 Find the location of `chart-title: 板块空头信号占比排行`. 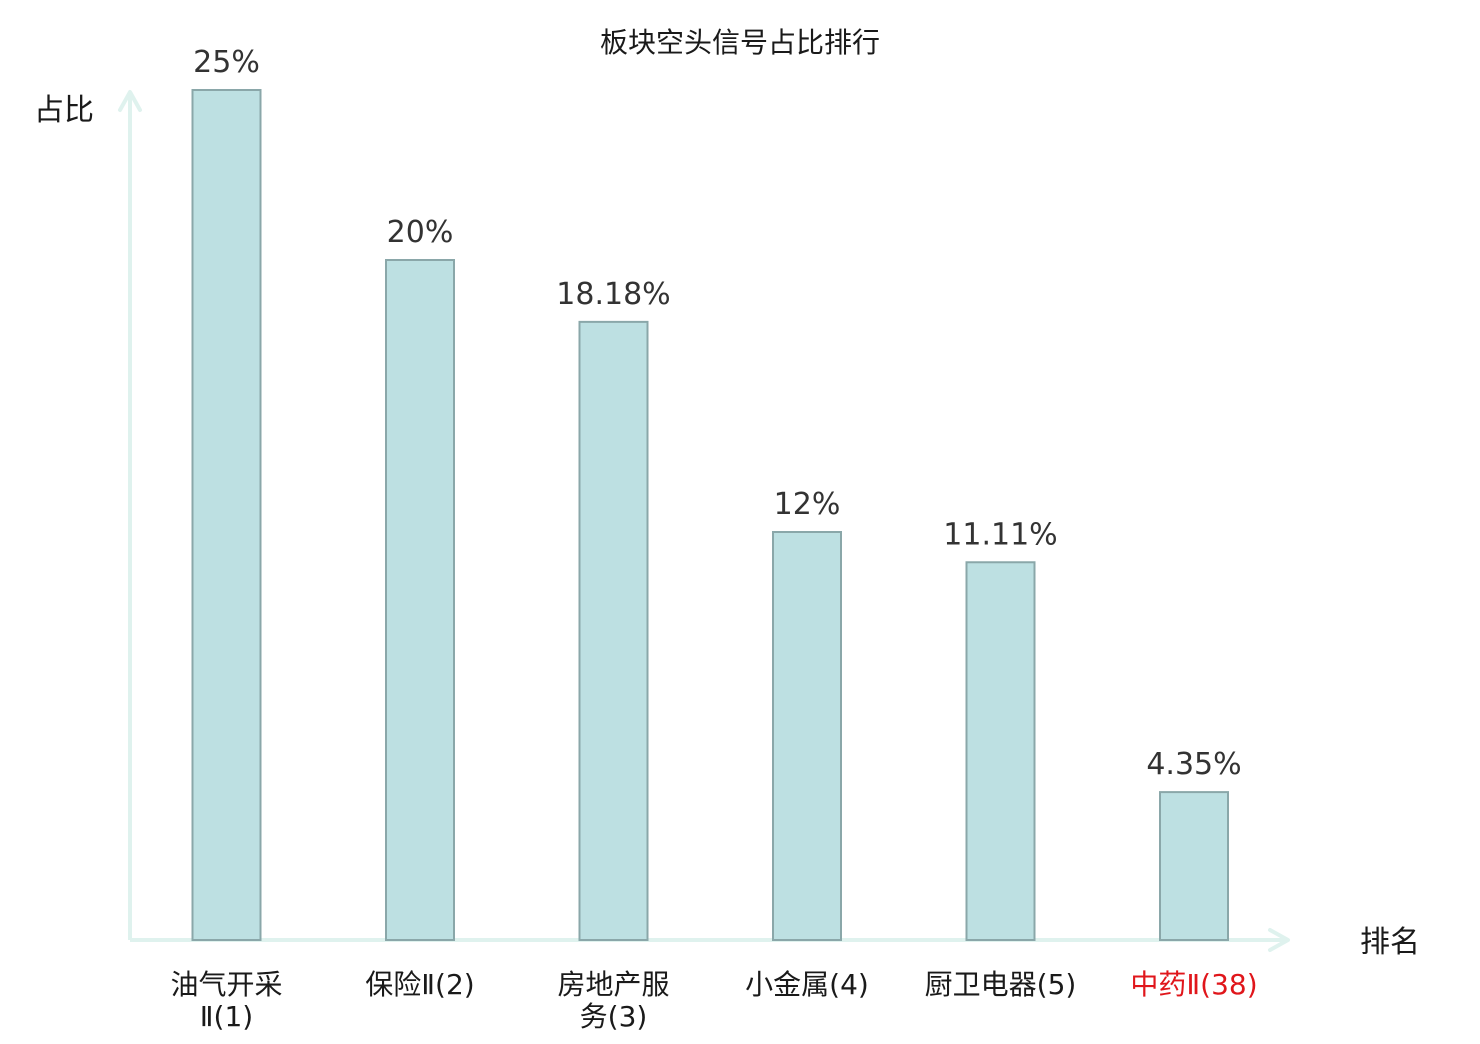

chart-title: 板块空头信号占比排行 is located at coordinates (740, 42).